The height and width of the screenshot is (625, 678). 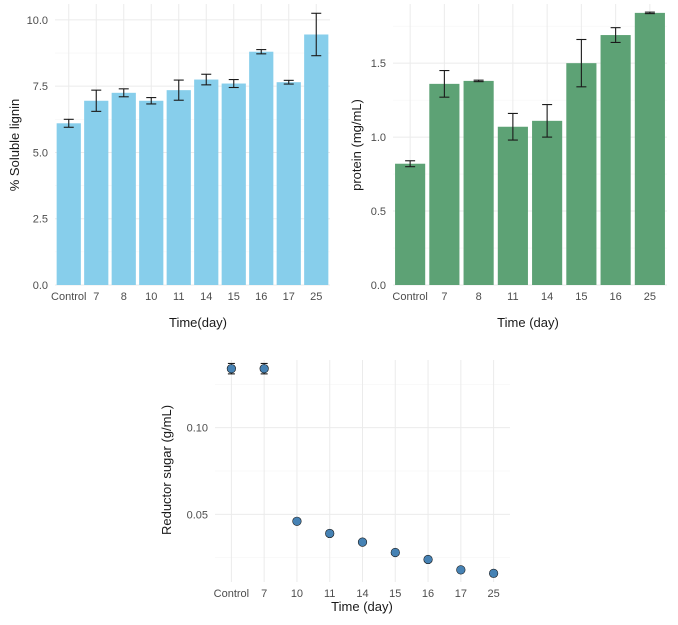 I want to click on lignin-x-tick-label: 16, so click(x=261, y=297).